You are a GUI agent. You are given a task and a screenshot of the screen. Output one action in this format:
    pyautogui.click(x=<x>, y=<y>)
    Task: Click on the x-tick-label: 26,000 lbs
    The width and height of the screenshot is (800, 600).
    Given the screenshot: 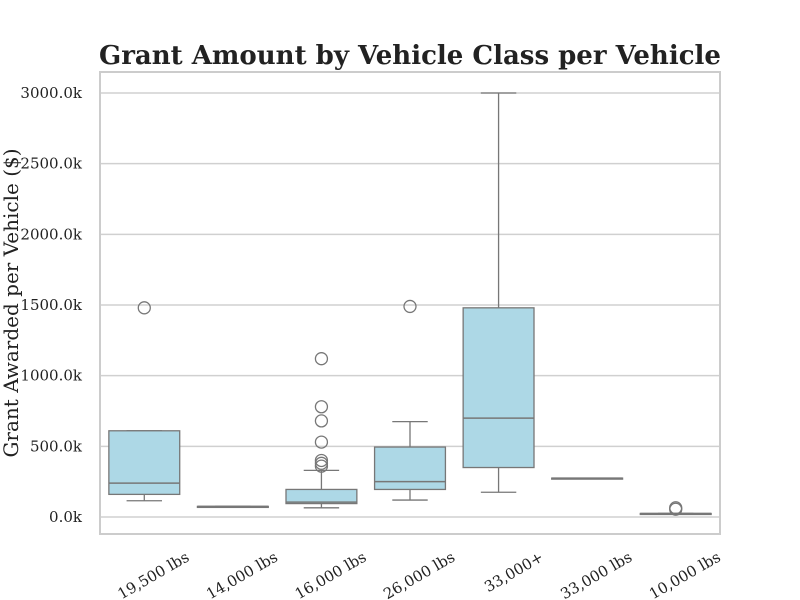 What is the action you would take?
    pyautogui.click(x=419, y=574)
    